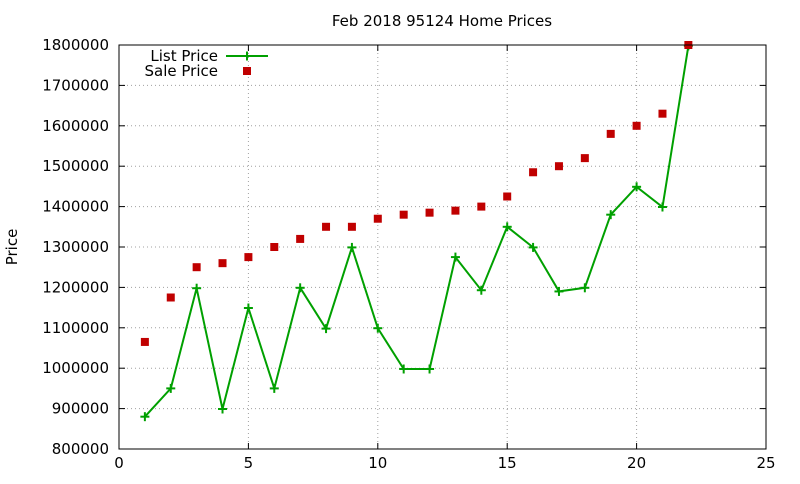  What do you see at coordinates (247, 71) in the screenshot?
I see `legend-key-sale-price` at bounding box center [247, 71].